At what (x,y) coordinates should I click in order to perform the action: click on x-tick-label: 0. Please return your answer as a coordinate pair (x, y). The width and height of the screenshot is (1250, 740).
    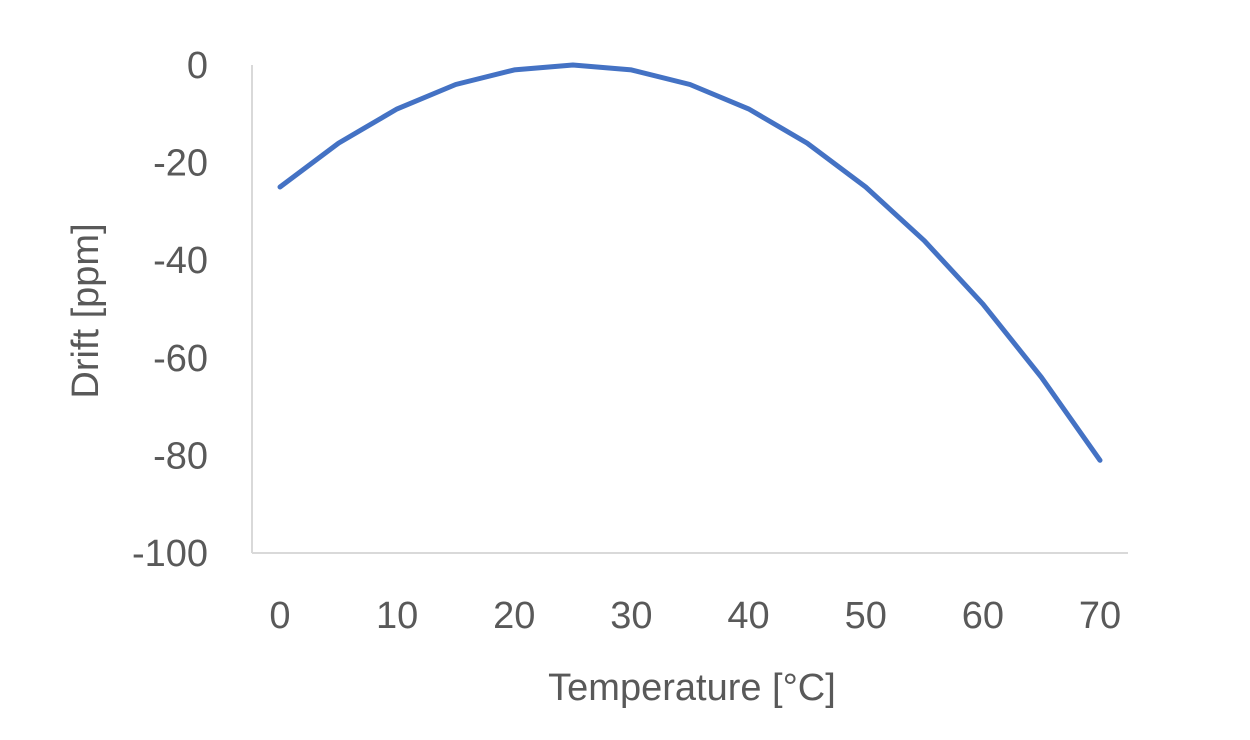
    Looking at the image, I should click on (279, 616).